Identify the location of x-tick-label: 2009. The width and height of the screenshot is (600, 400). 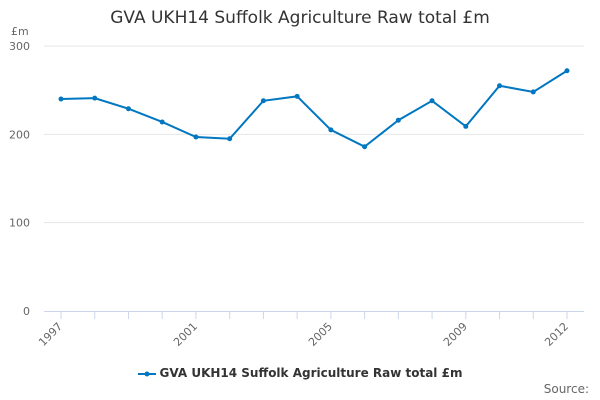
(455, 334).